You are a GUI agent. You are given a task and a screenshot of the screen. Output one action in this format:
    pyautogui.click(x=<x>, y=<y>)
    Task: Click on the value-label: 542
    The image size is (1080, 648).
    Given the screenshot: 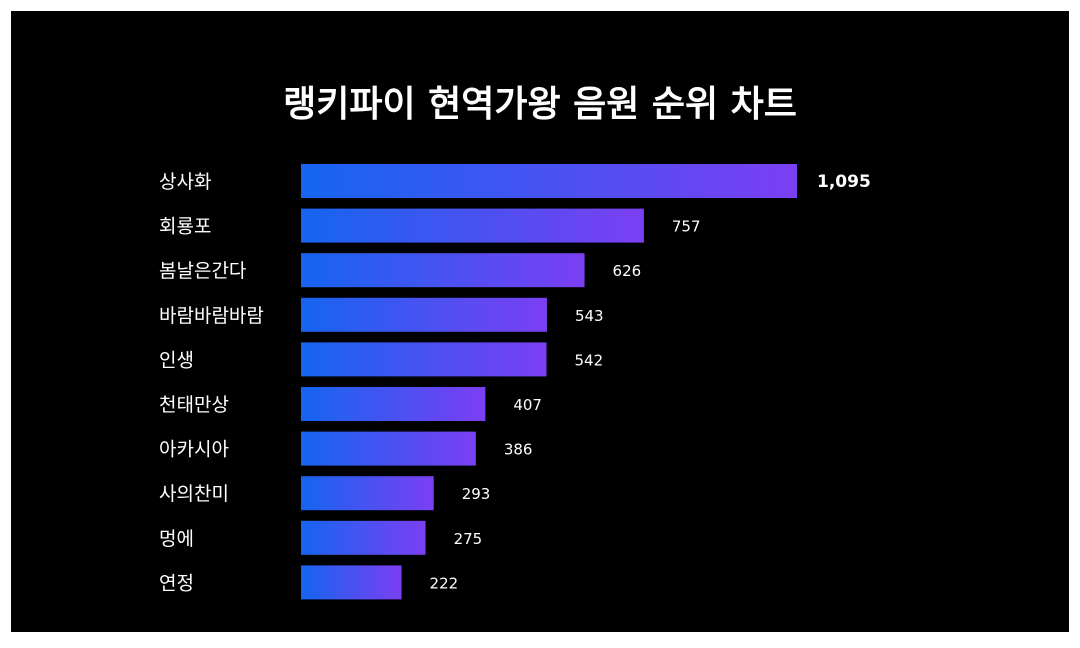 What is the action you would take?
    pyautogui.click(x=589, y=360)
    